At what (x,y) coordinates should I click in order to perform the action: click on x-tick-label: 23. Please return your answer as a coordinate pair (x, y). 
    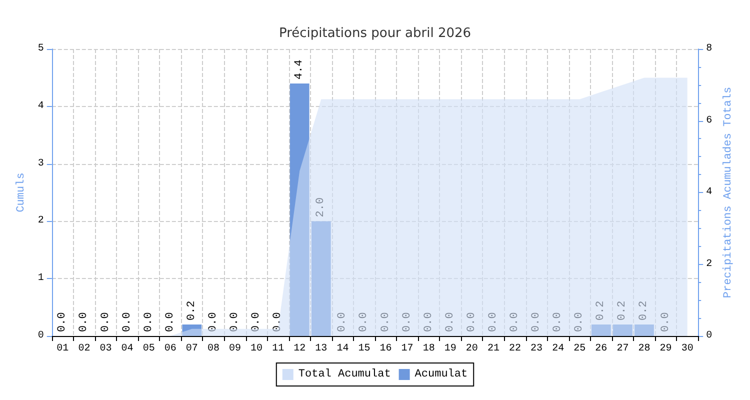
    Looking at the image, I should click on (536, 349).